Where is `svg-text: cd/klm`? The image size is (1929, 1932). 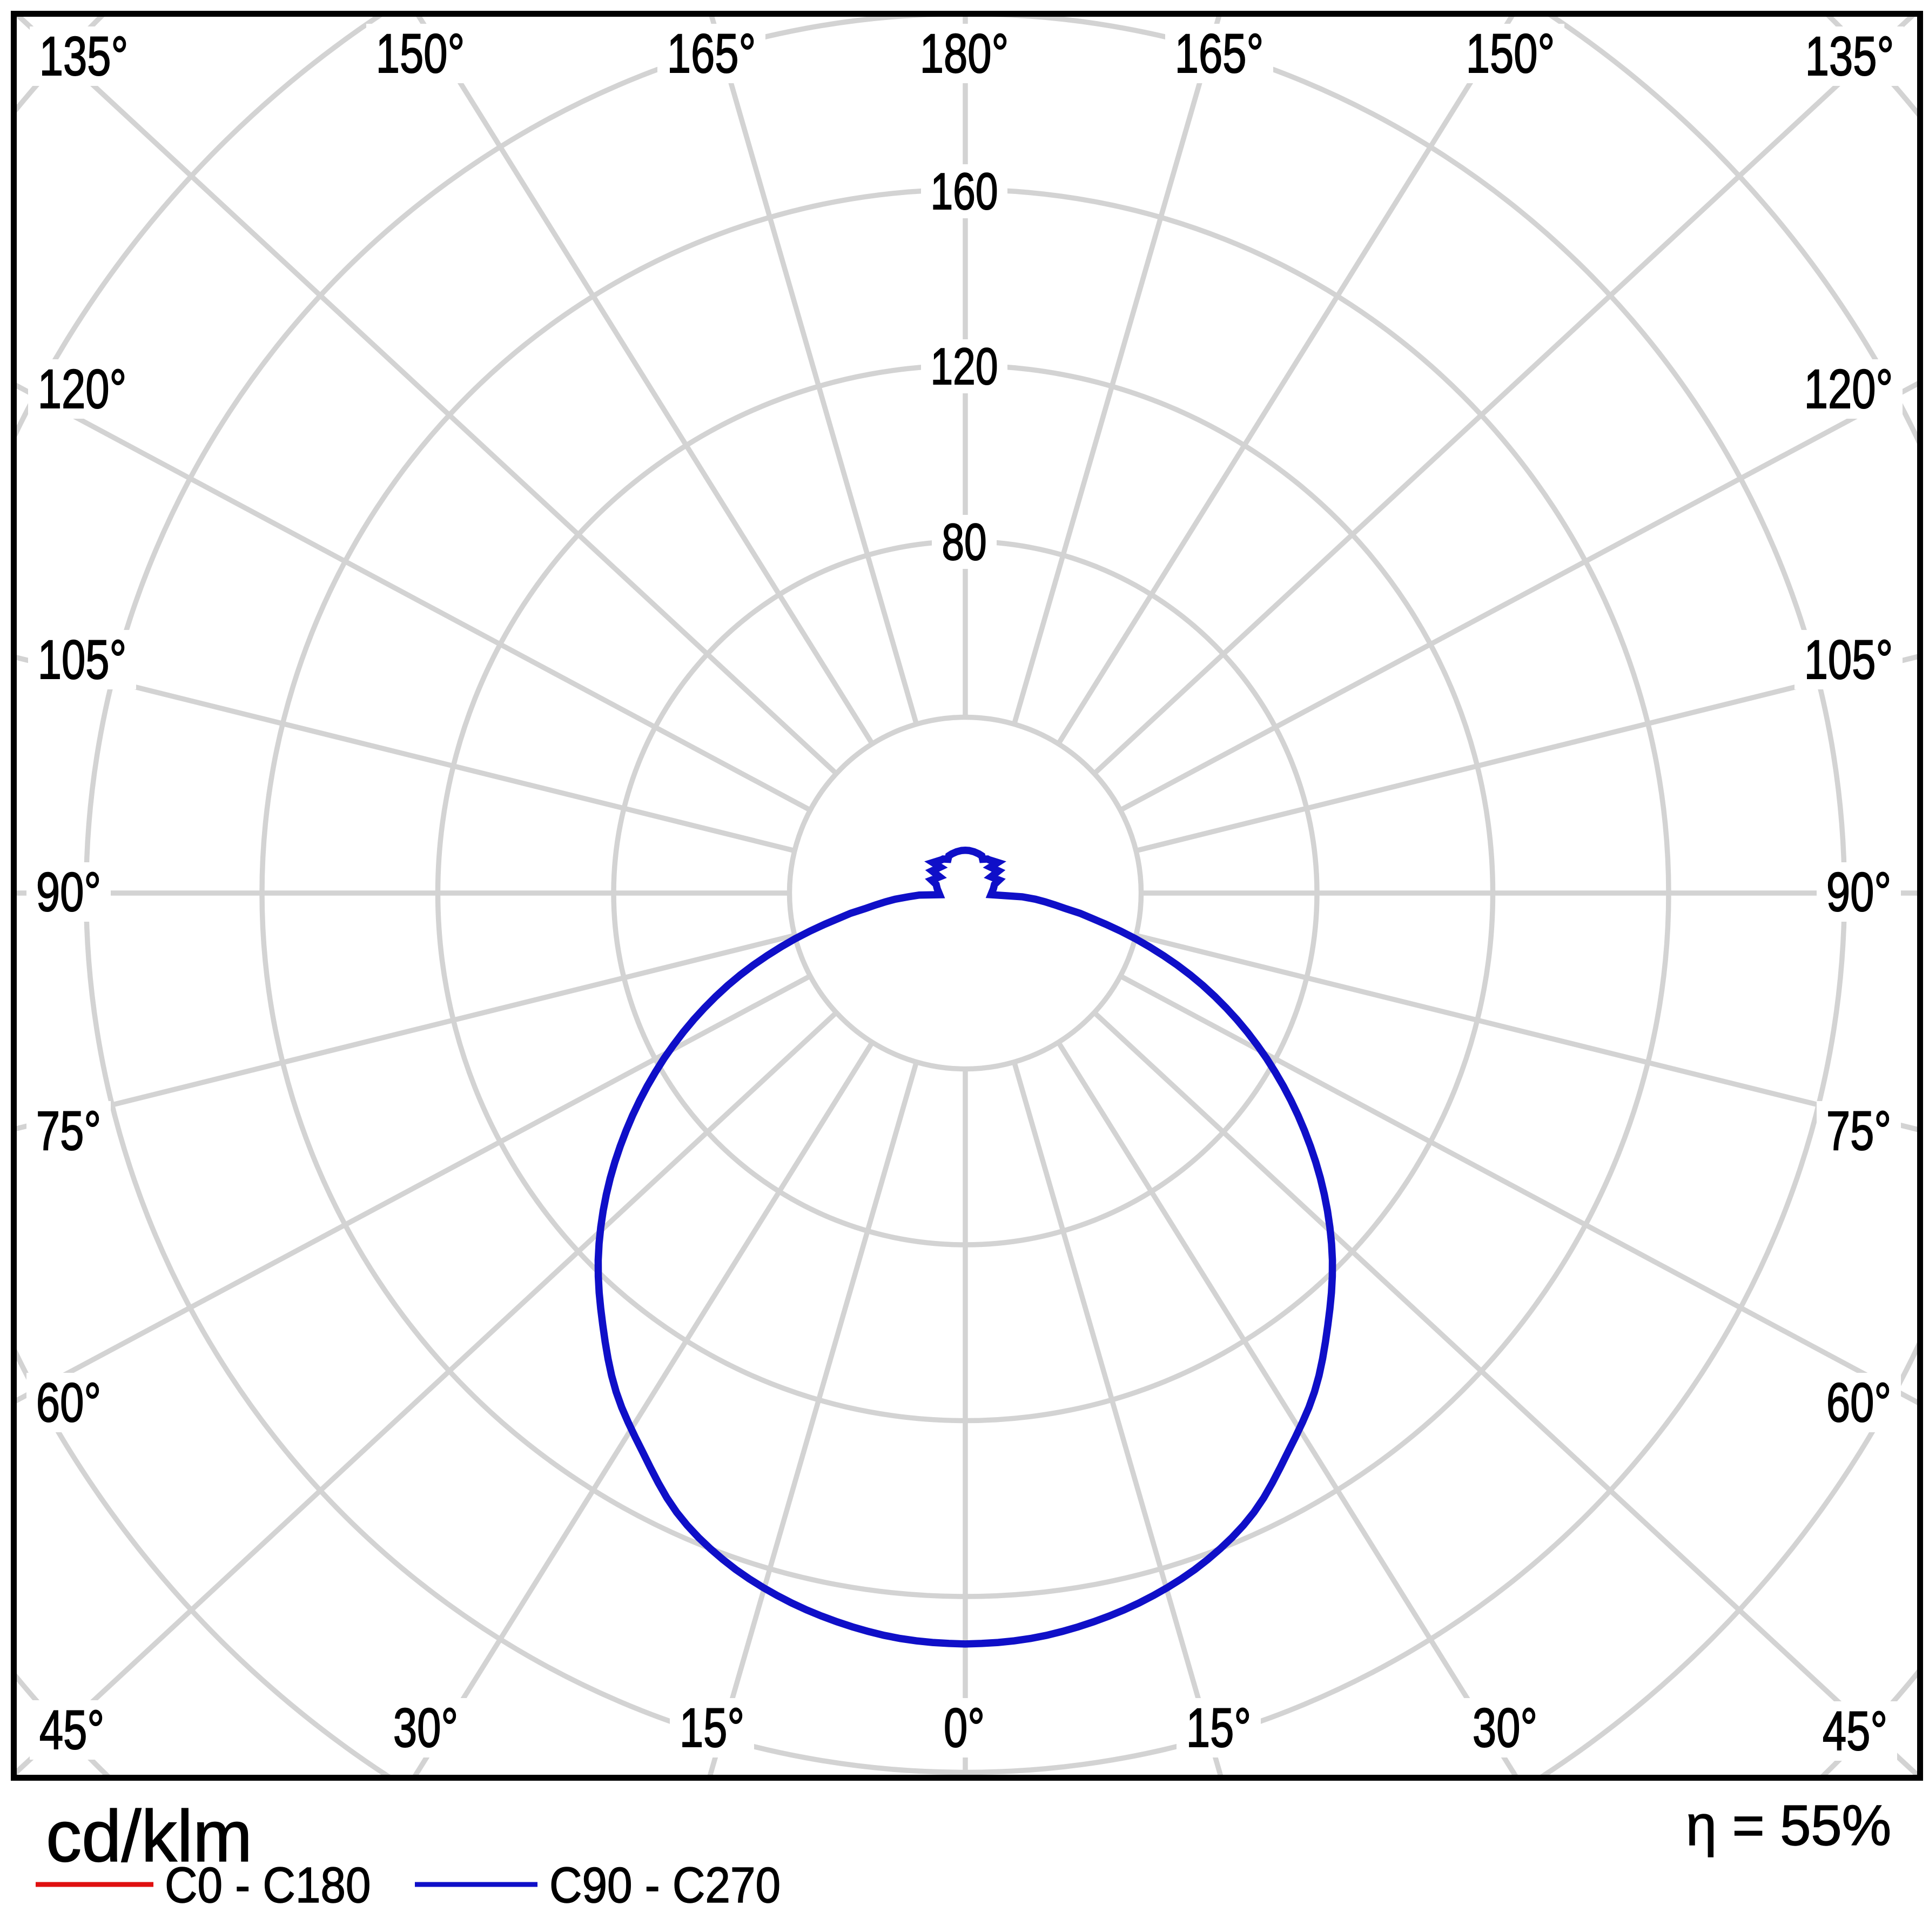
svg-text: cd/klm is located at coordinates (149, 1836).